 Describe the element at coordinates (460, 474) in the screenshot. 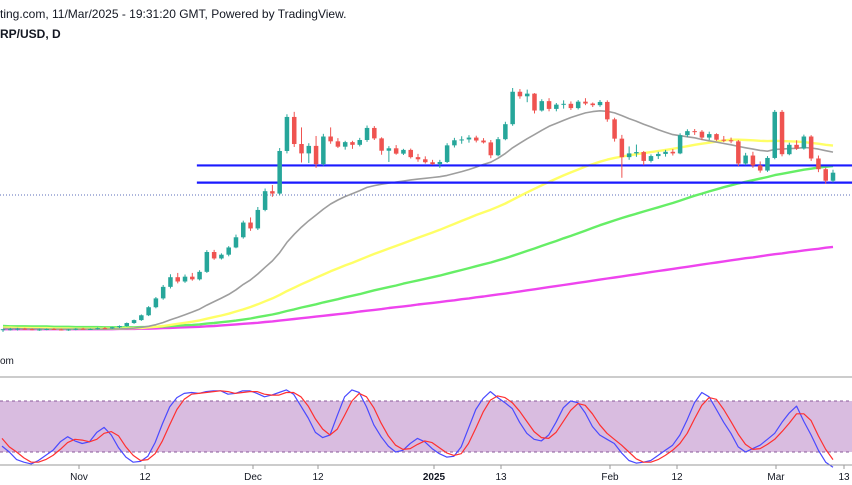

I see `time-axis-ticks: Nov 12 Dec 12 2025 13 Feb 12 Mar 13` at that location.